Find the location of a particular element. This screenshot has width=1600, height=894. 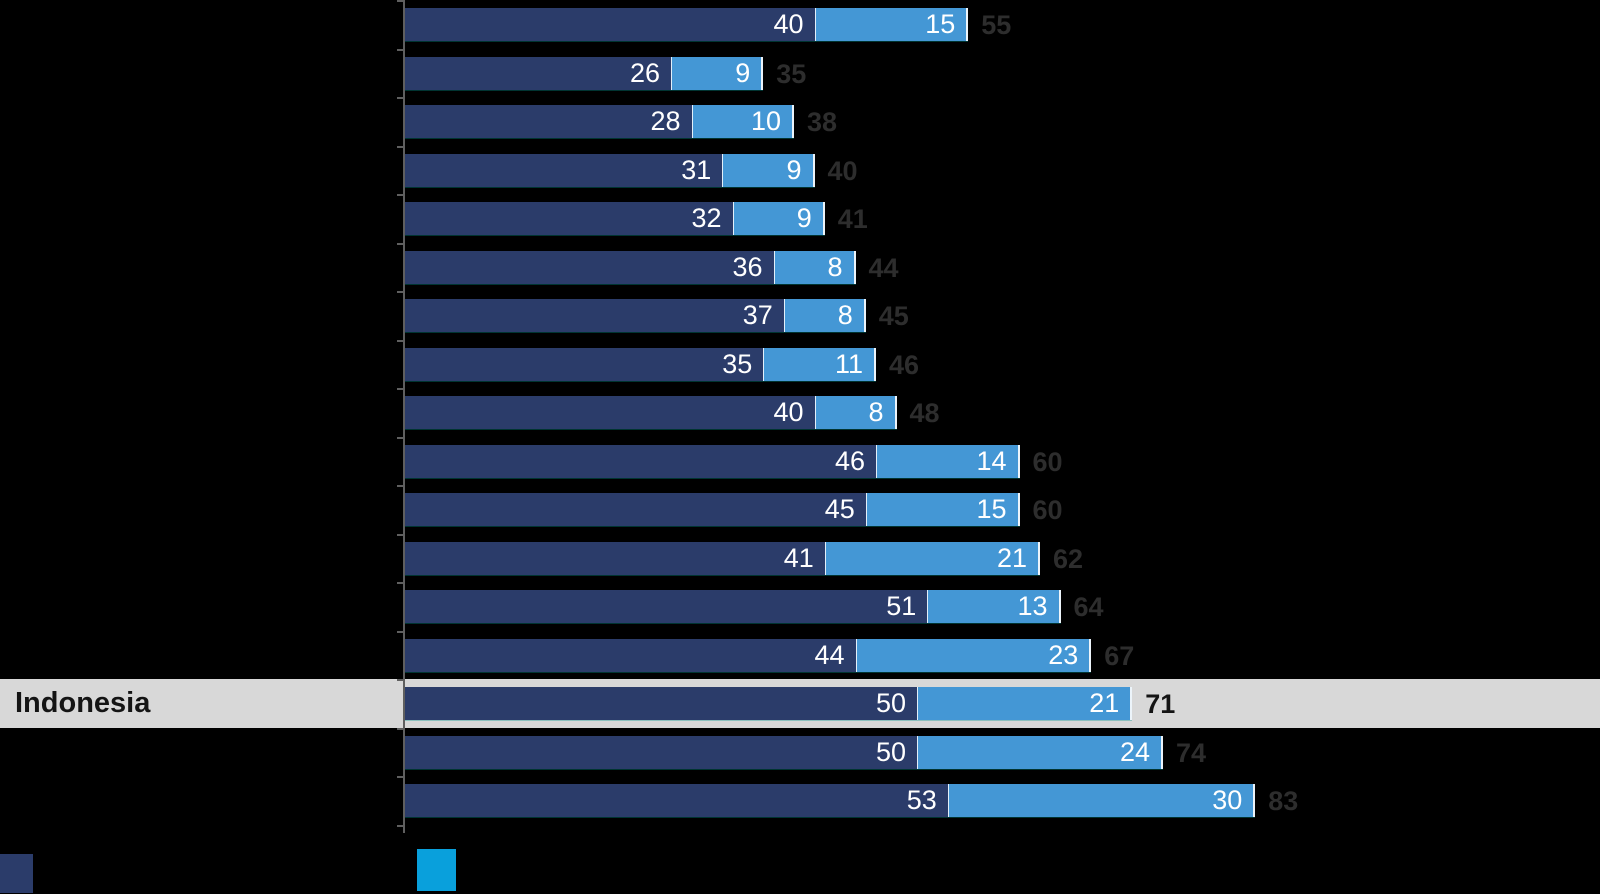

bar-value-label-light: 21 is located at coordinates (1011, 557).